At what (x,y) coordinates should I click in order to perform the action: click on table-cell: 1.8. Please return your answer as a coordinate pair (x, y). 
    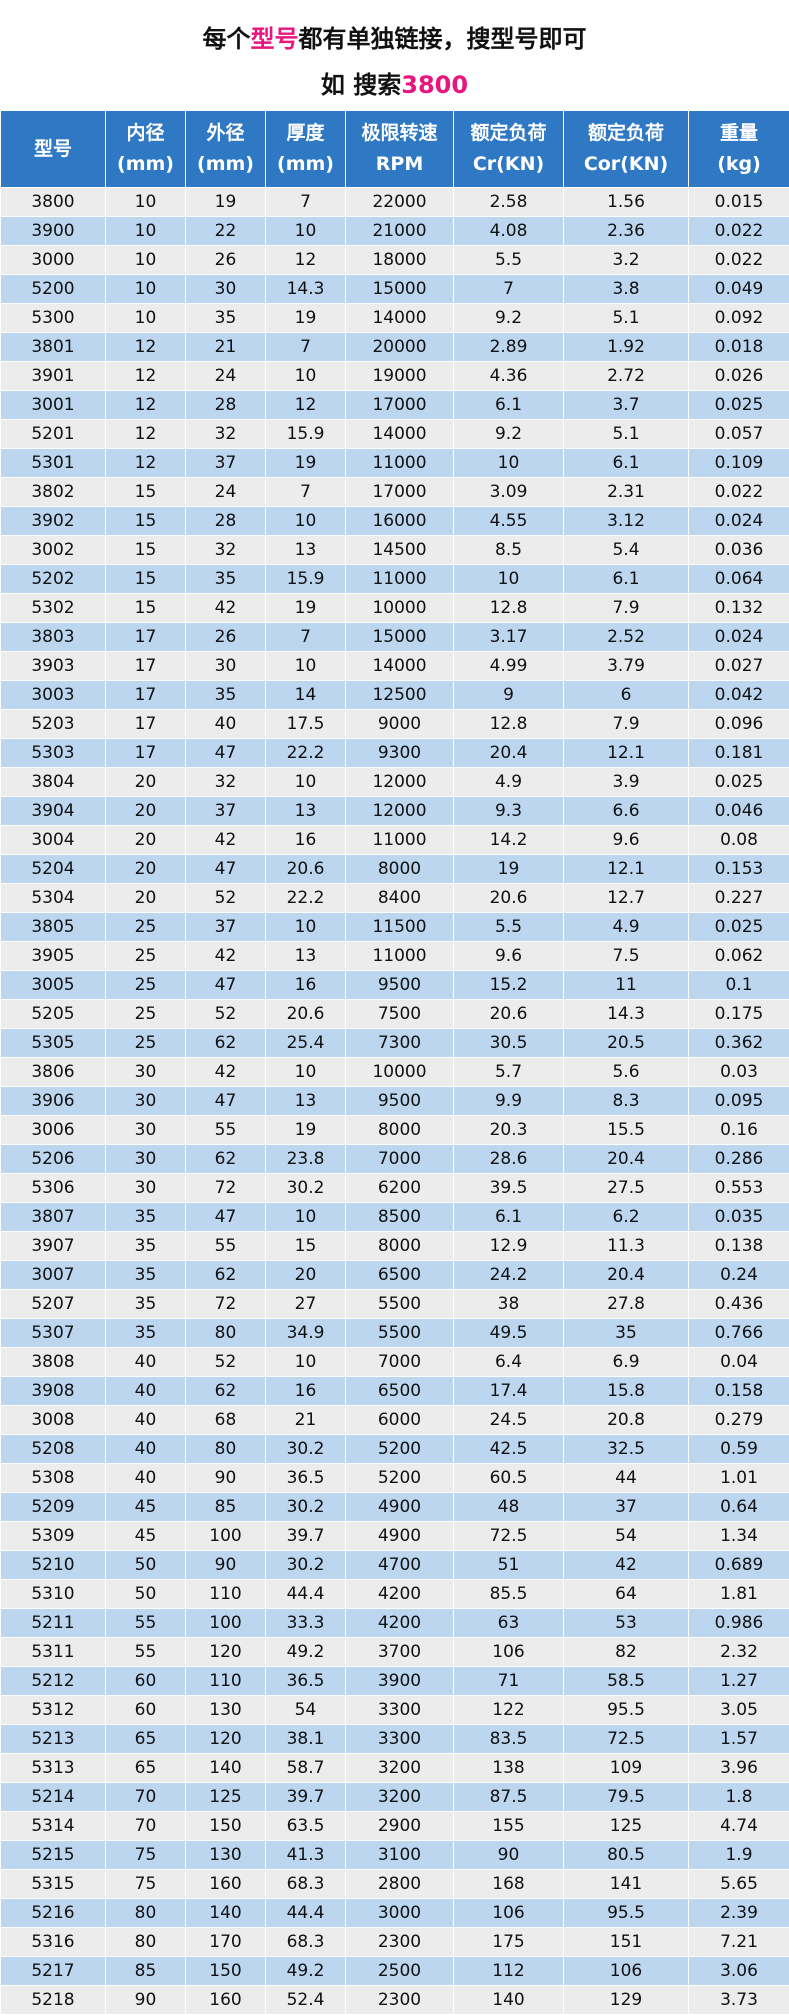
    Looking at the image, I should click on (738, 1797).